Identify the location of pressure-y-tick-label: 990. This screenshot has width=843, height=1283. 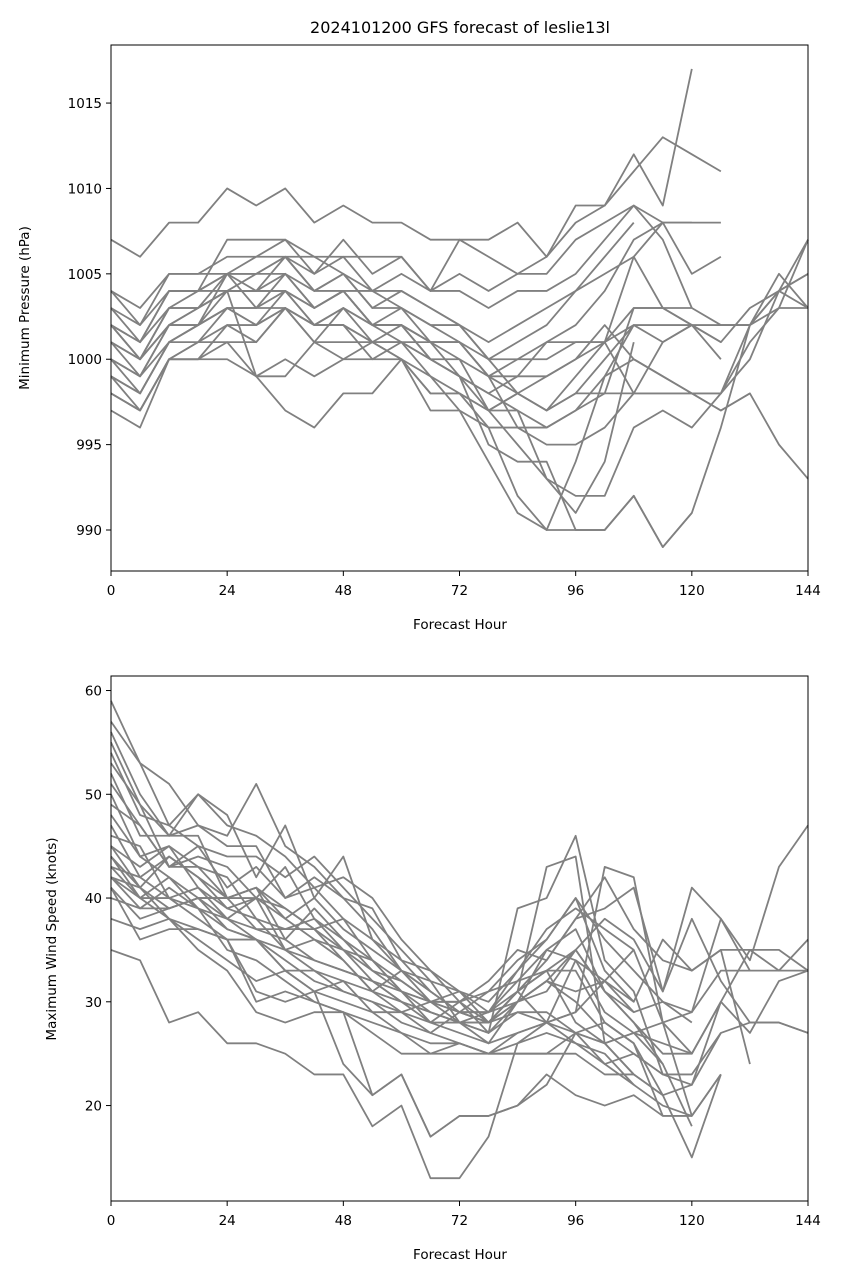
(89, 531).